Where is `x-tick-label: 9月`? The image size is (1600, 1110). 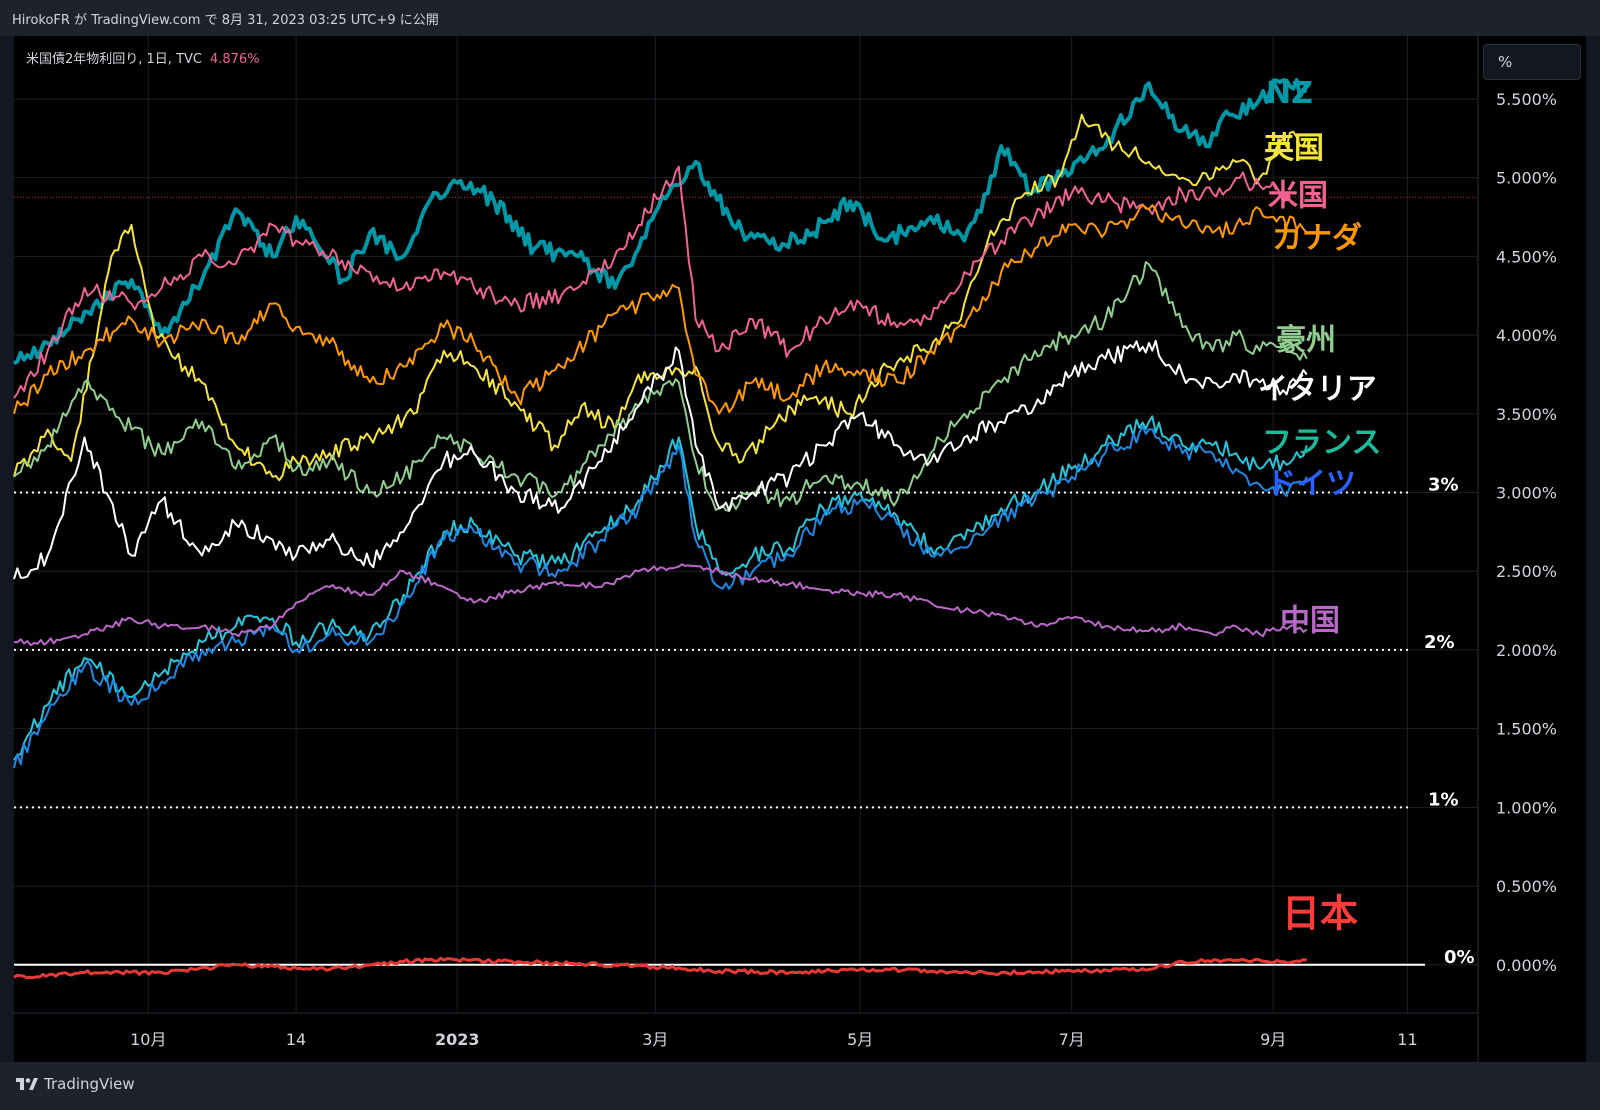 x-tick-label: 9月 is located at coordinates (1273, 1039).